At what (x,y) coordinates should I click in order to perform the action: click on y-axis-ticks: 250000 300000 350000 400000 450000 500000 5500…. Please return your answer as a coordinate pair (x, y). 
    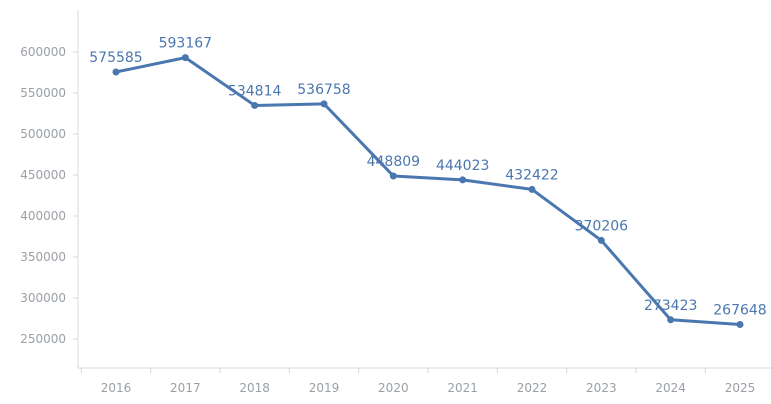
    Looking at the image, I should click on (49, 195).